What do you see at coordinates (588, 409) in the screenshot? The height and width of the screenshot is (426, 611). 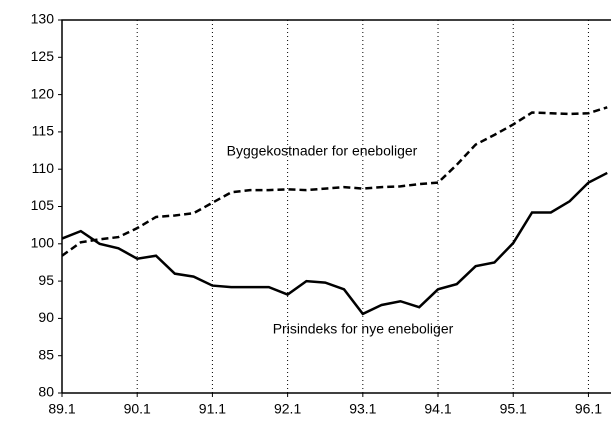 I see `x-tick-label: 96.1` at bounding box center [588, 409].